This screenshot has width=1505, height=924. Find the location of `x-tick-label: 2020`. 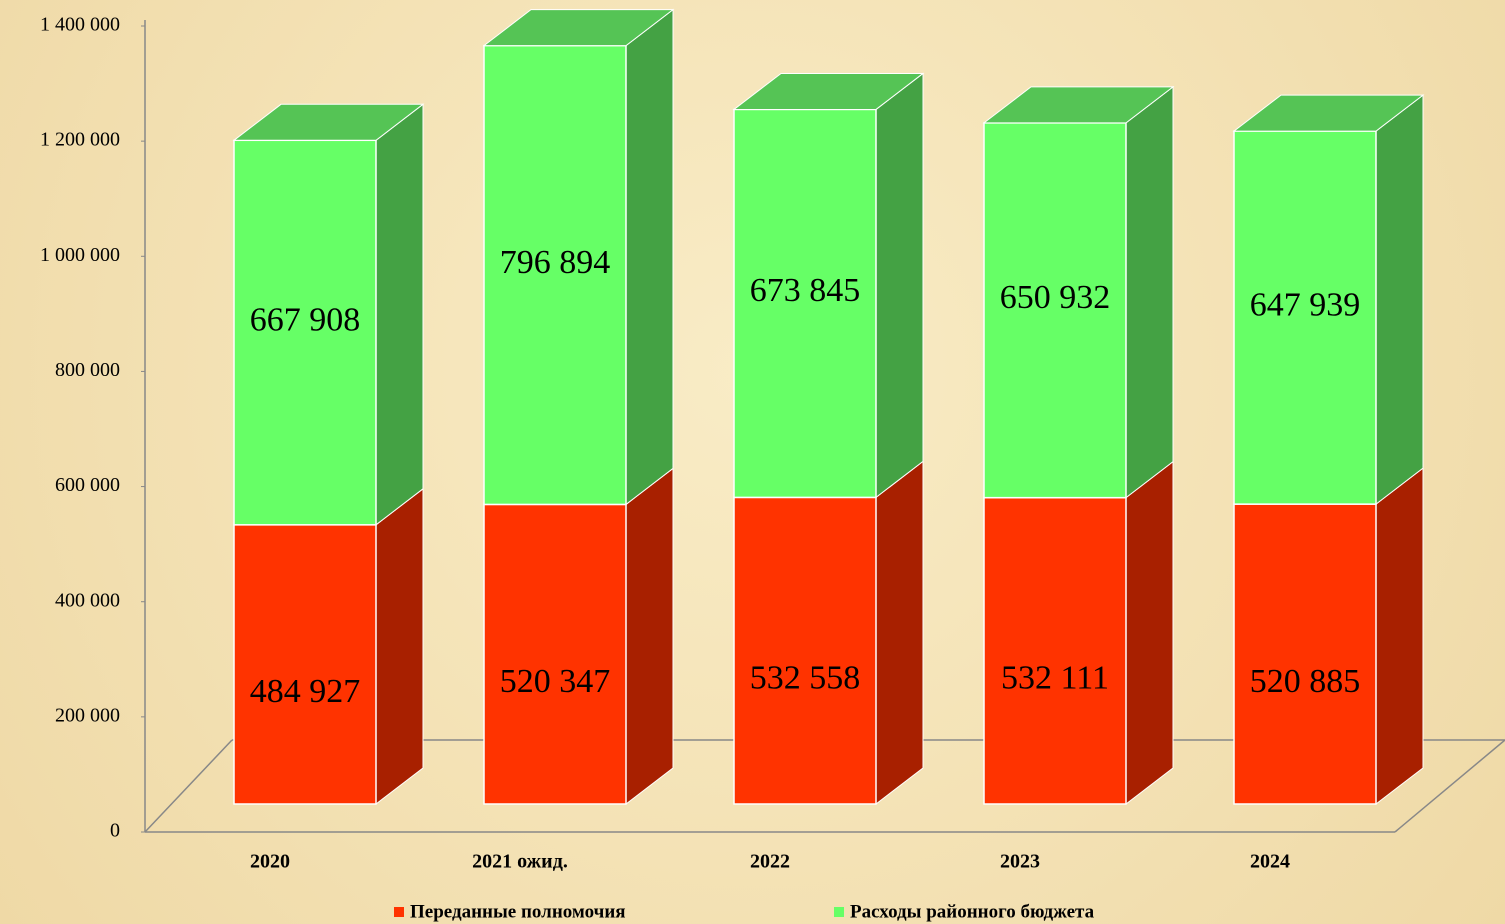

x-tick-label: 2020 is located at coordinates (270, 862).